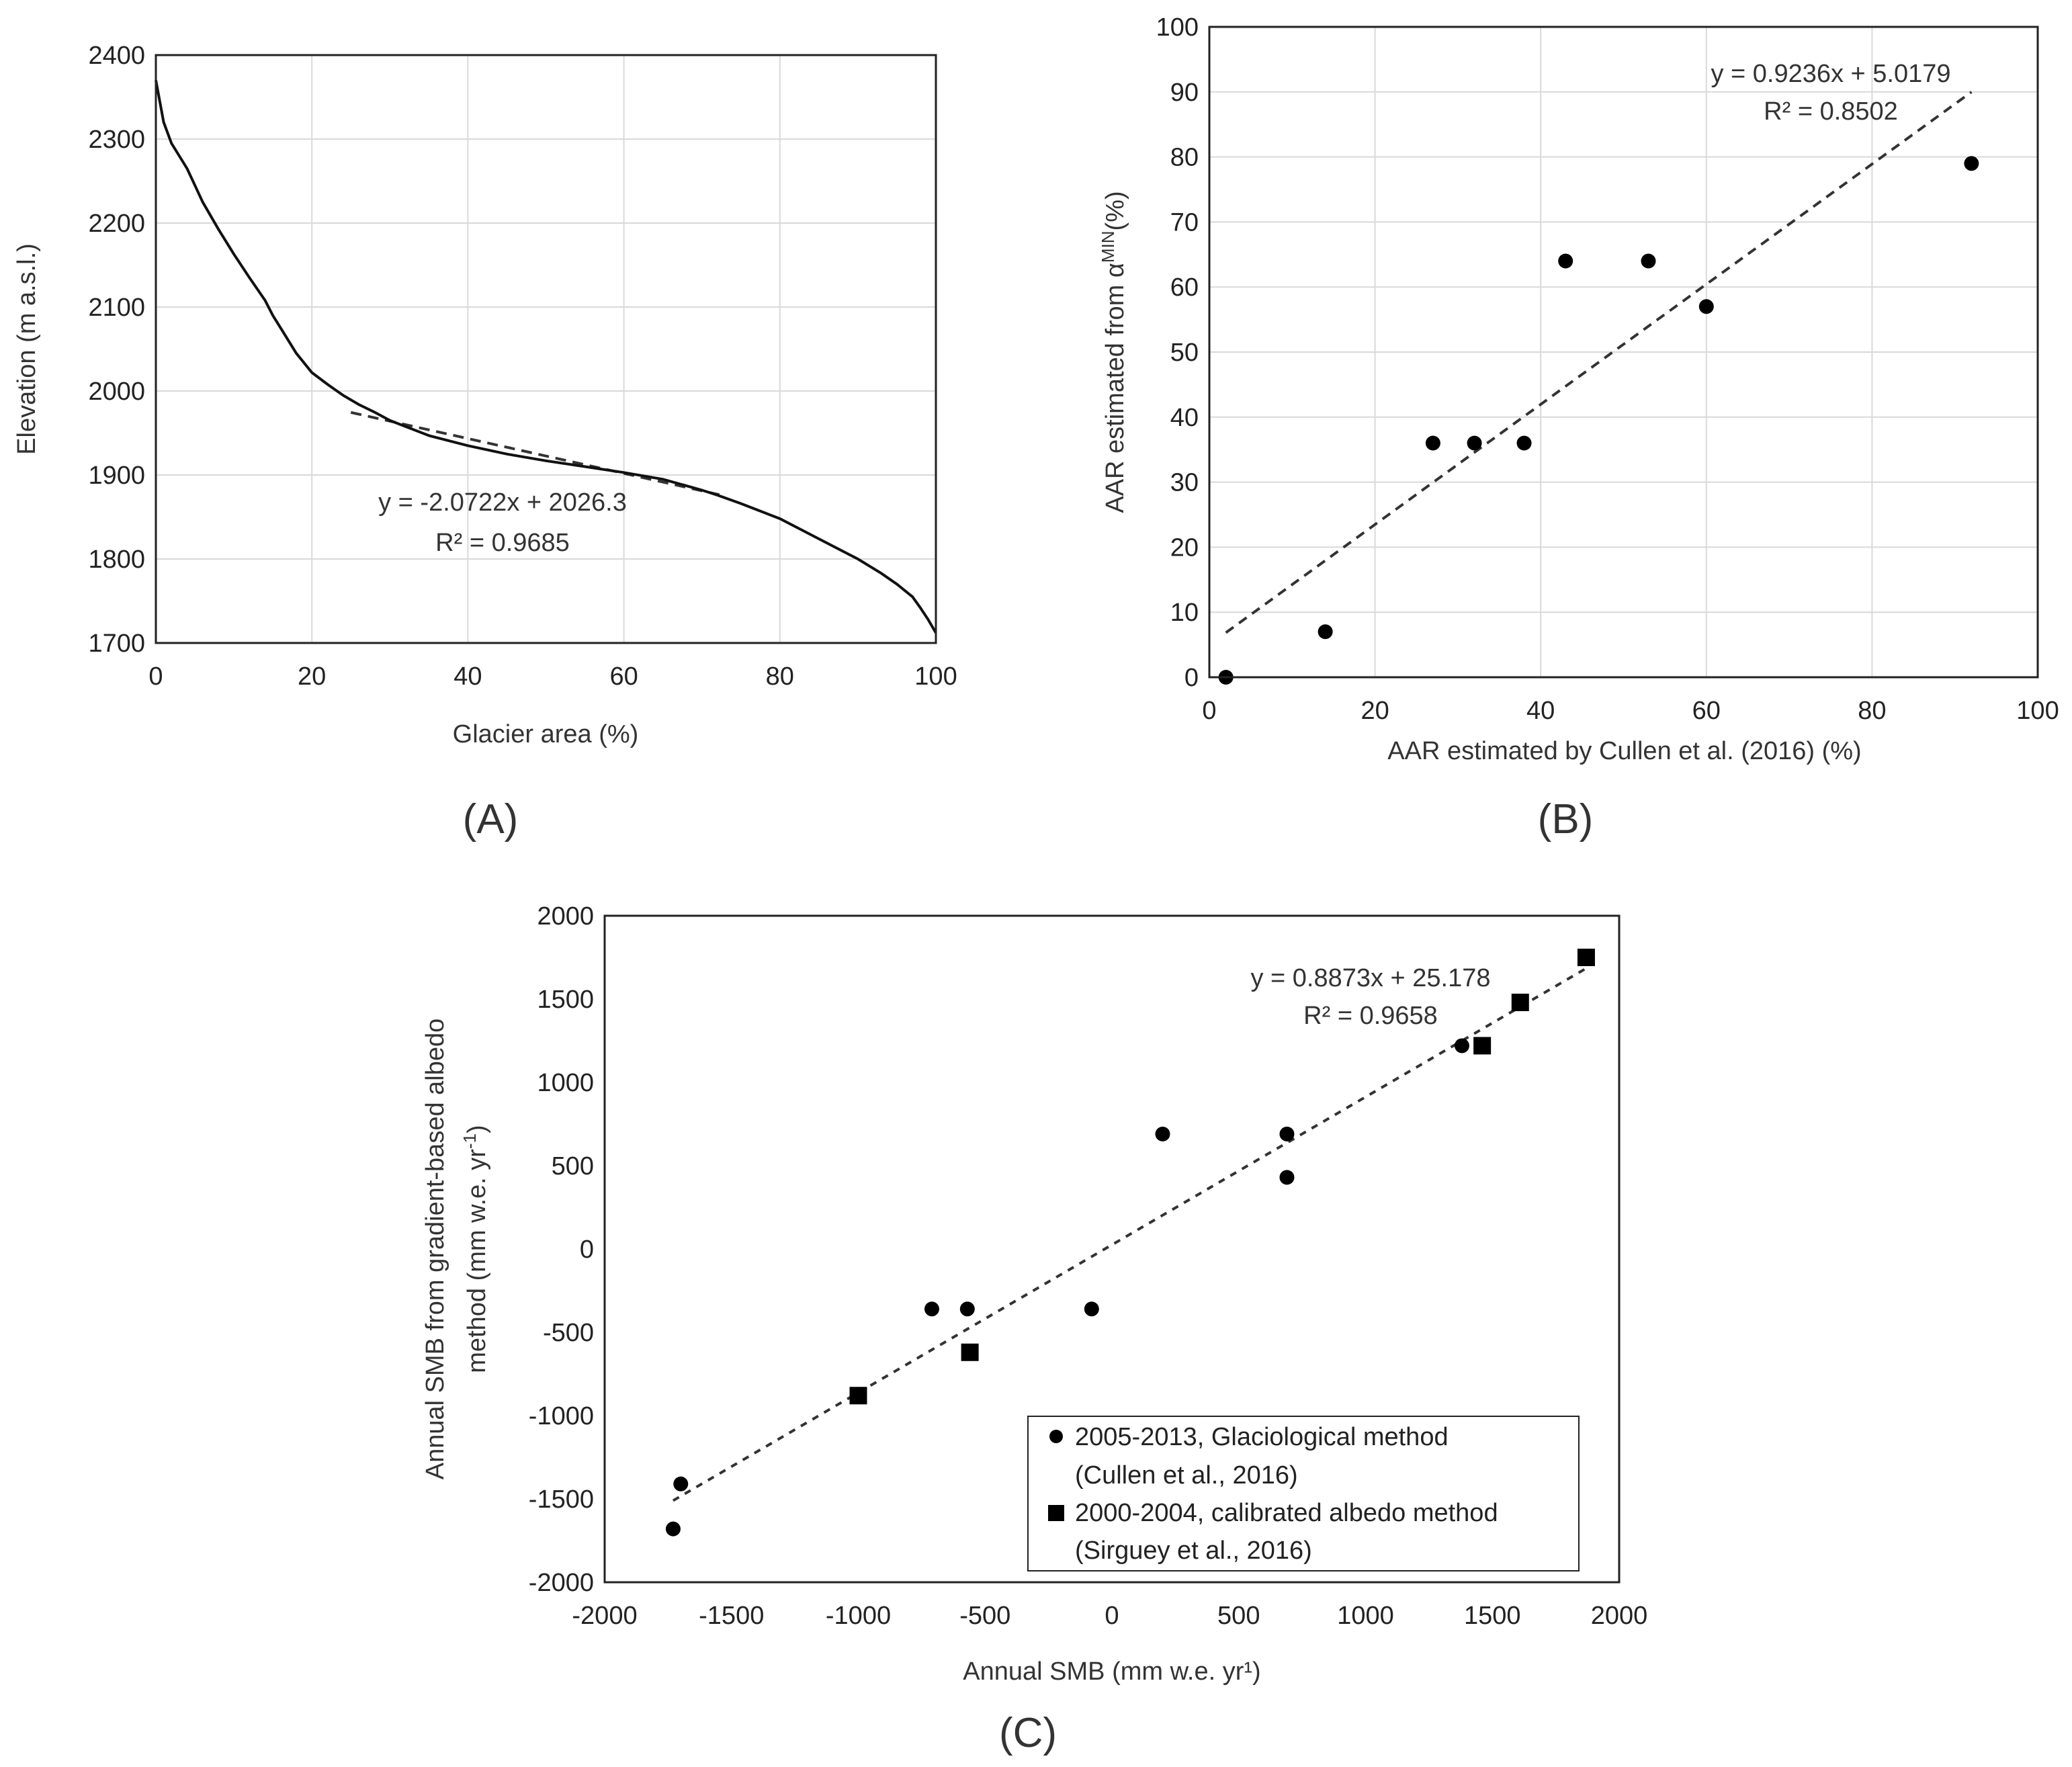 The width and height of the screenshot is (2072, 1767). I want to click on x-tick-label: -2000, so click(604, 1616).